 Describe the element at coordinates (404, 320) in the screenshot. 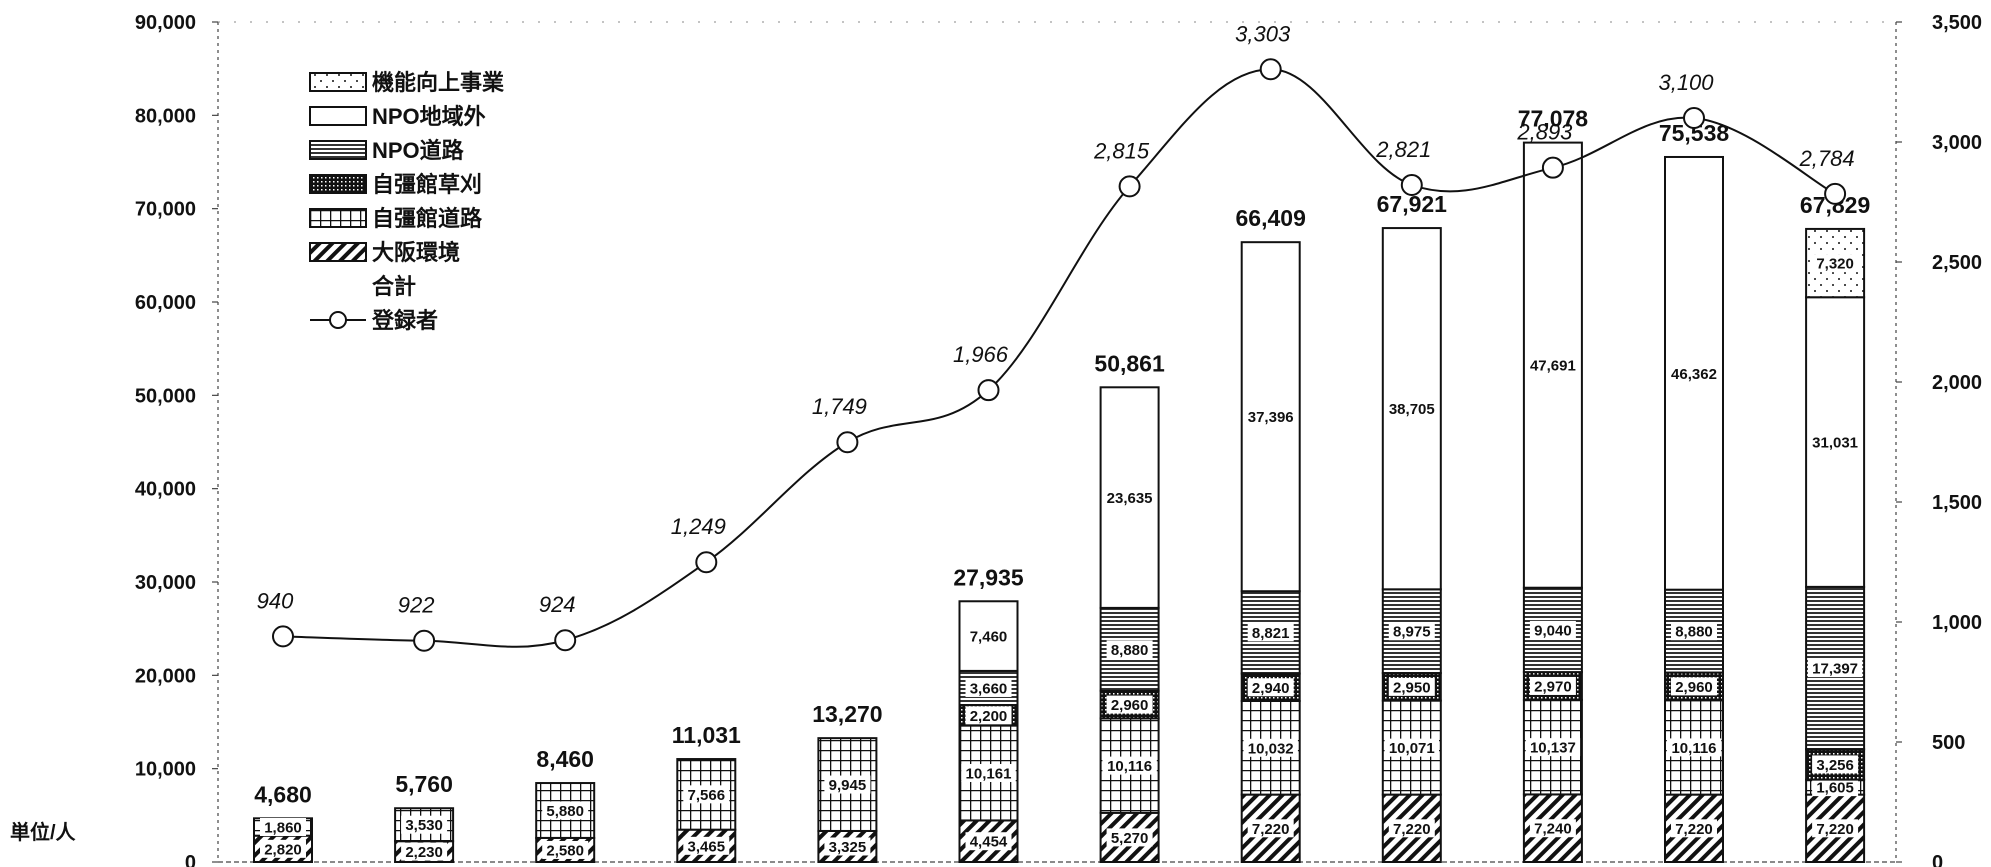

I see `legend-label: 登録者` at that location.